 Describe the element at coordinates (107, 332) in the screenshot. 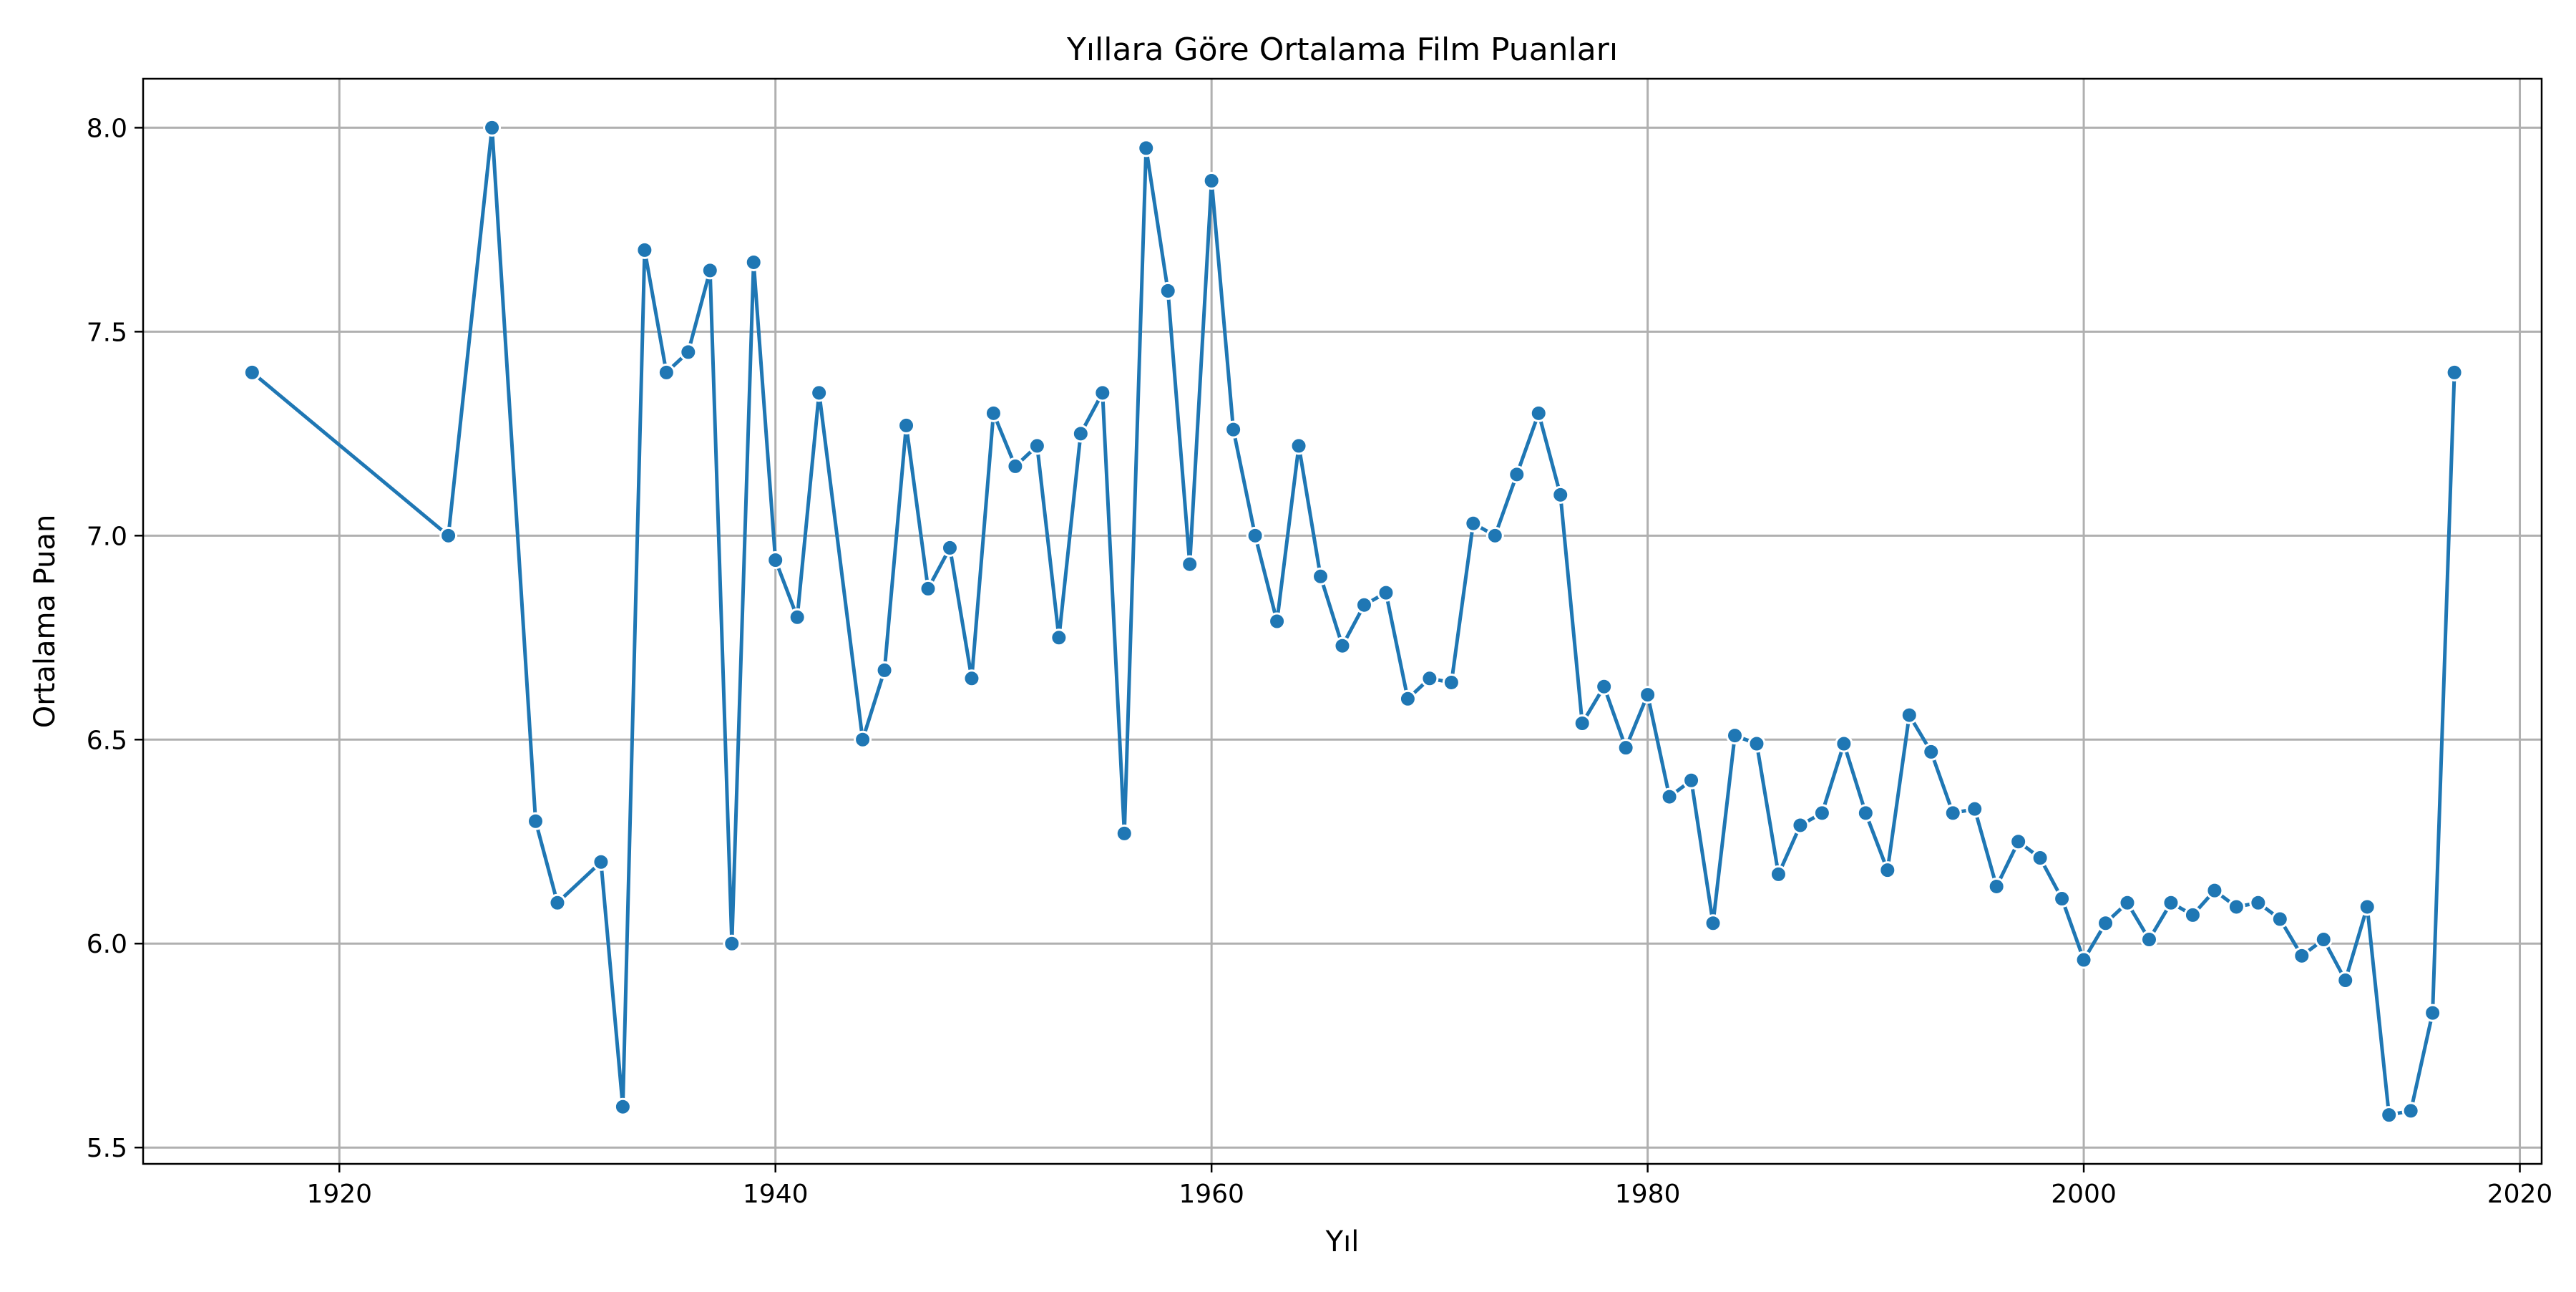

I see `y-tick-label: 7.5` at that location.